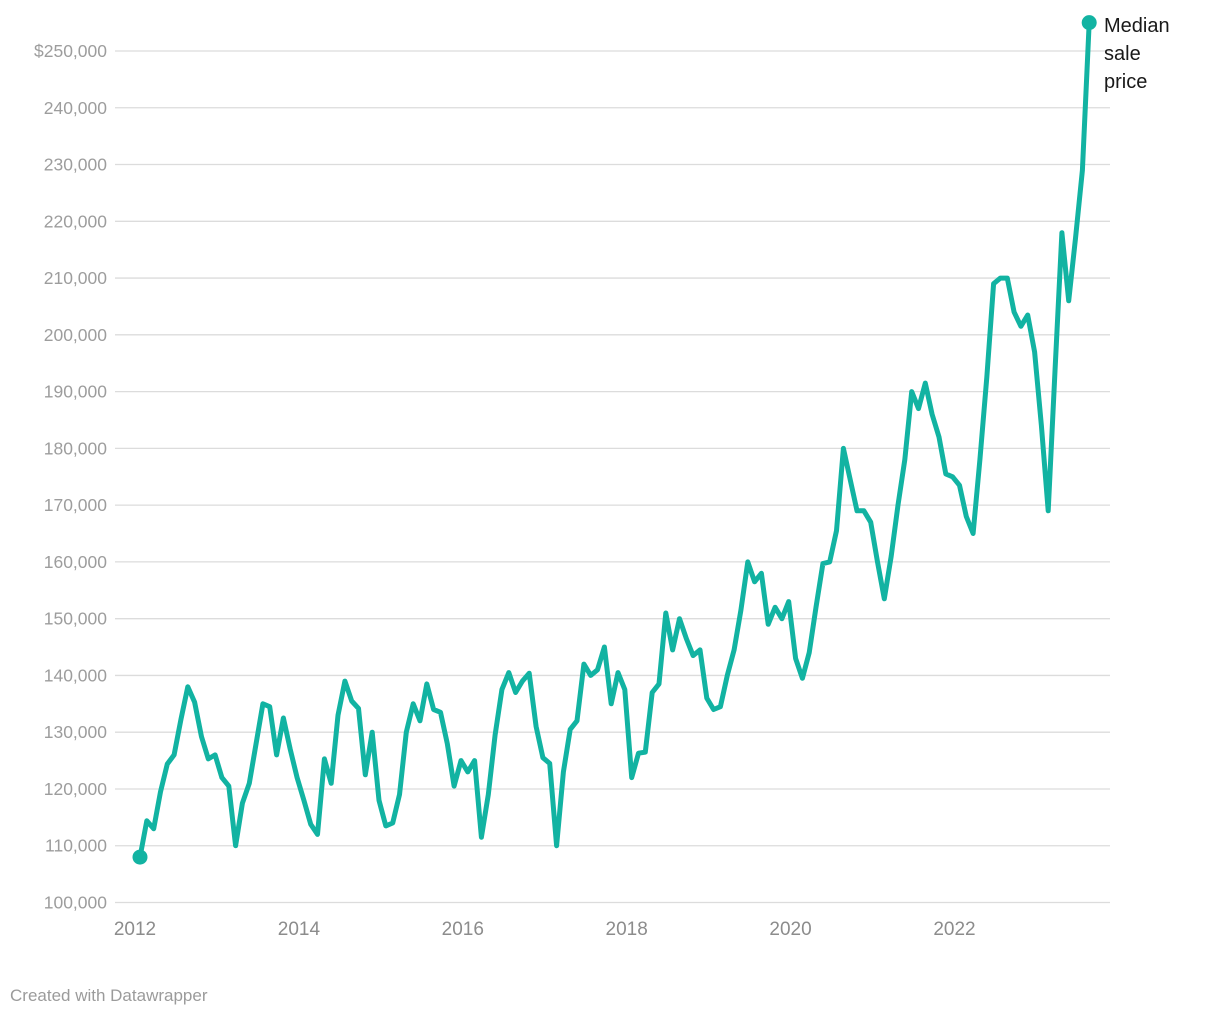 The image size is (1220, 1020). I want to click on y-tick-label: 170,000, so click(76, 505).